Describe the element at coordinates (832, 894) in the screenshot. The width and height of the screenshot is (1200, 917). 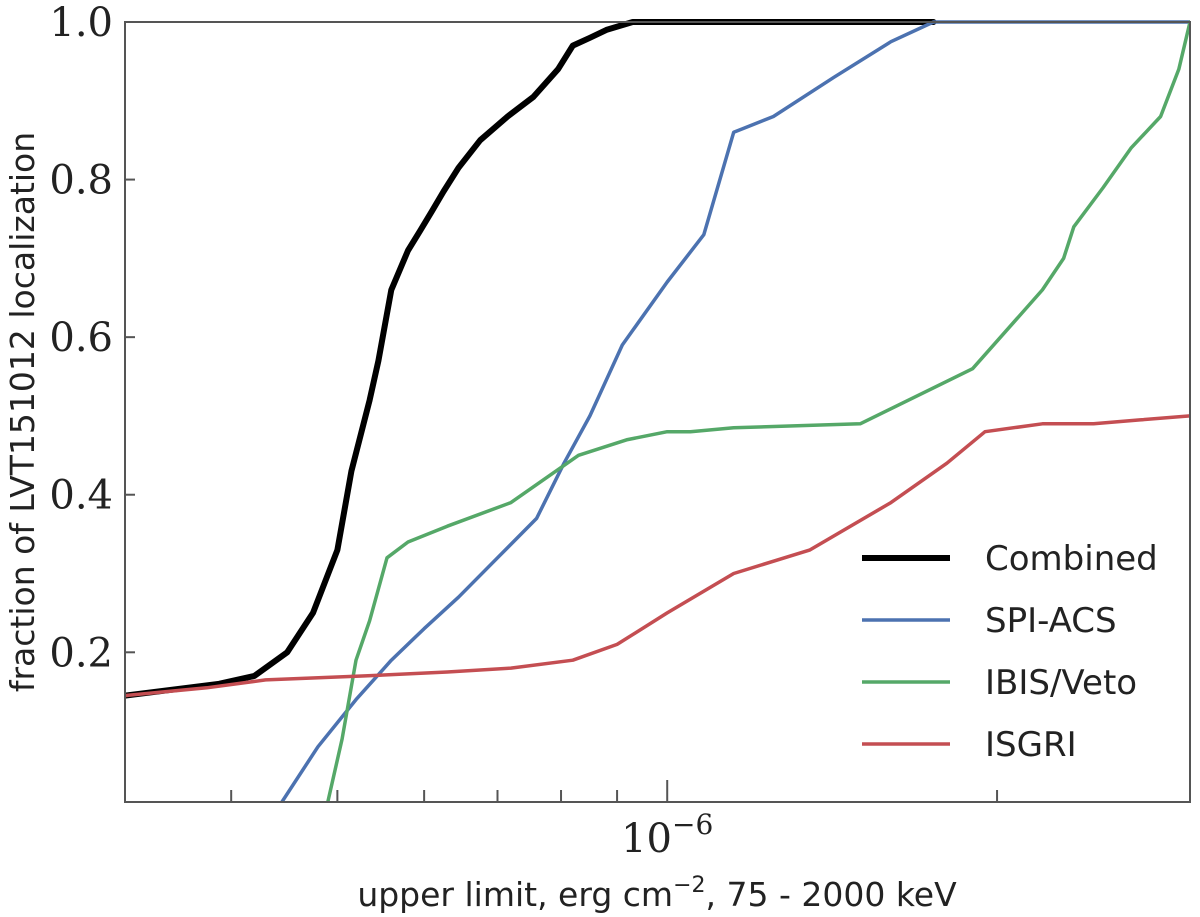
I see `x-axis-label-suffix: , 75 - 2000 keV` at that location.